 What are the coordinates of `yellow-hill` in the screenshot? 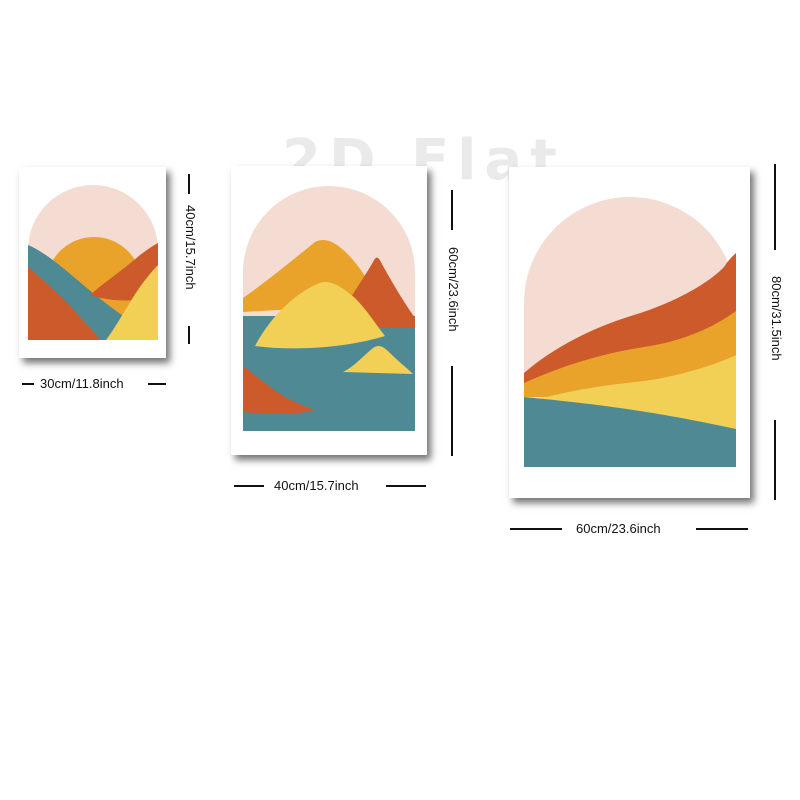 It's located at (132, 302).